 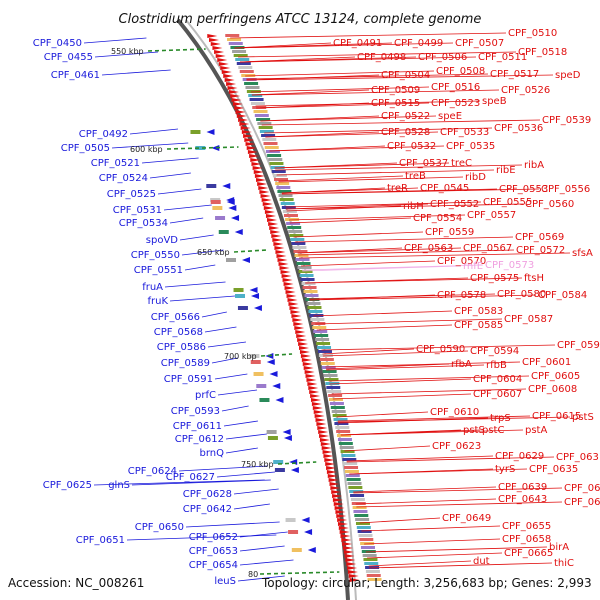 I want to click on right-gene-label: CPF_0601, so click(x=546, y=362).